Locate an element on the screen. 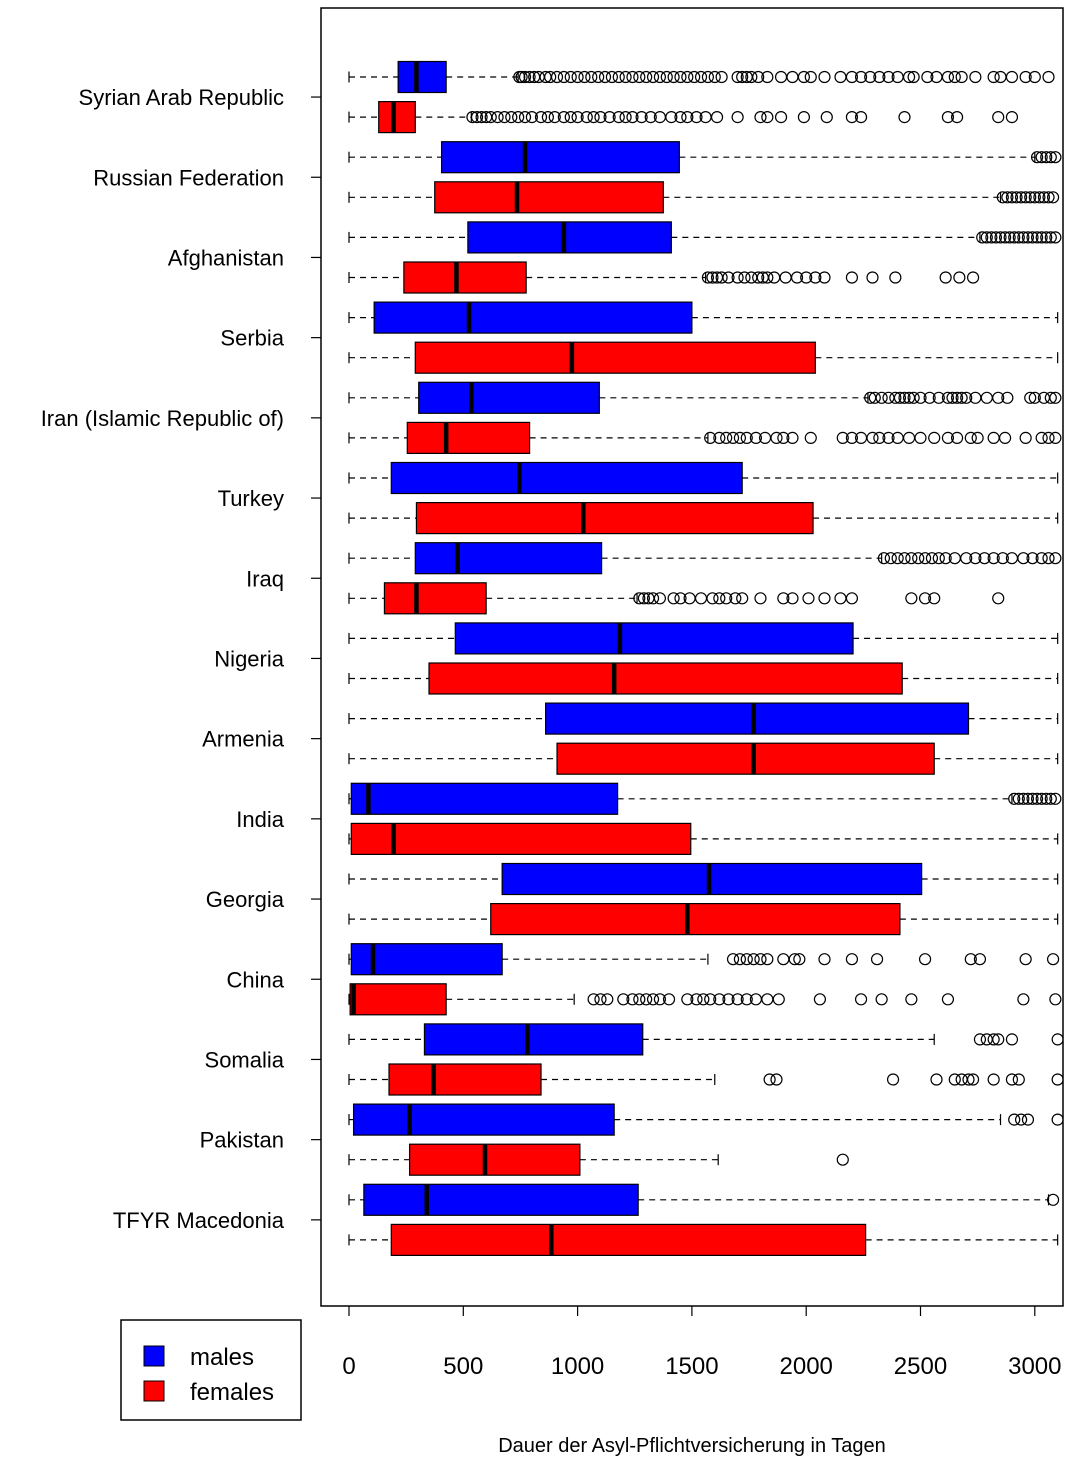 Image resolution: width=1075 pixels, height=1457 pixels. box-afghanistan-males is located at coordinates (705, 237).